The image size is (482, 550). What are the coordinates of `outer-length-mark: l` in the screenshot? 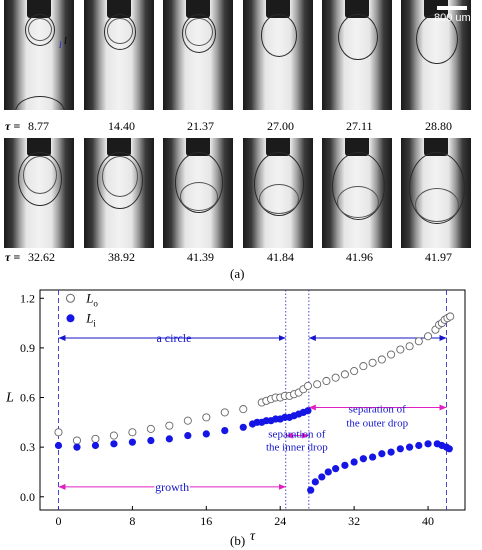 It's located at (65, 41).